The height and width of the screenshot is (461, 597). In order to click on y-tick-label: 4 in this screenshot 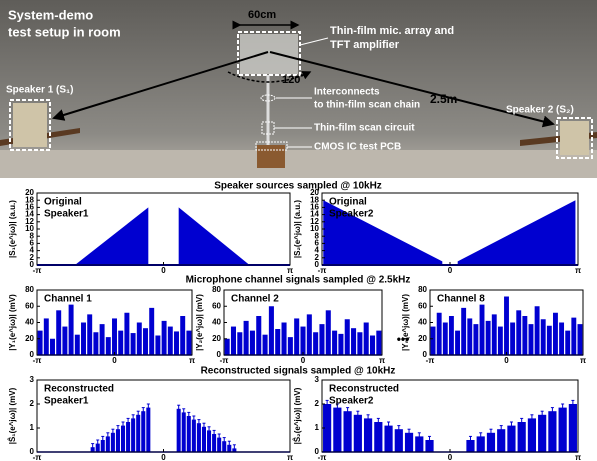, I will do `click(32, 250)`.